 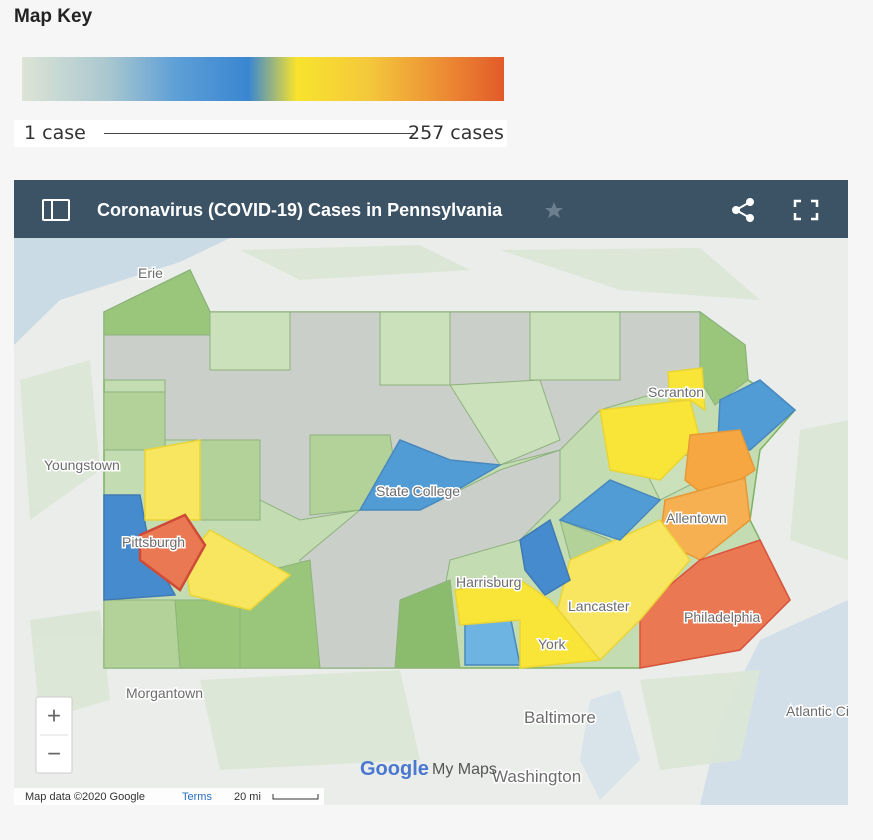 I want to click on scale-labels: 1 case 257 cases, so click(x=260, y=133).